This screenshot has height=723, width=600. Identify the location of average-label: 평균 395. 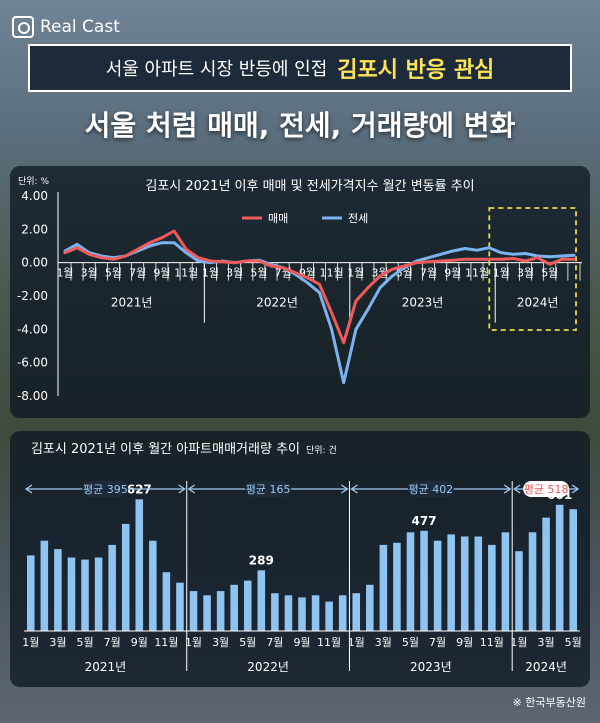
(105, 489).